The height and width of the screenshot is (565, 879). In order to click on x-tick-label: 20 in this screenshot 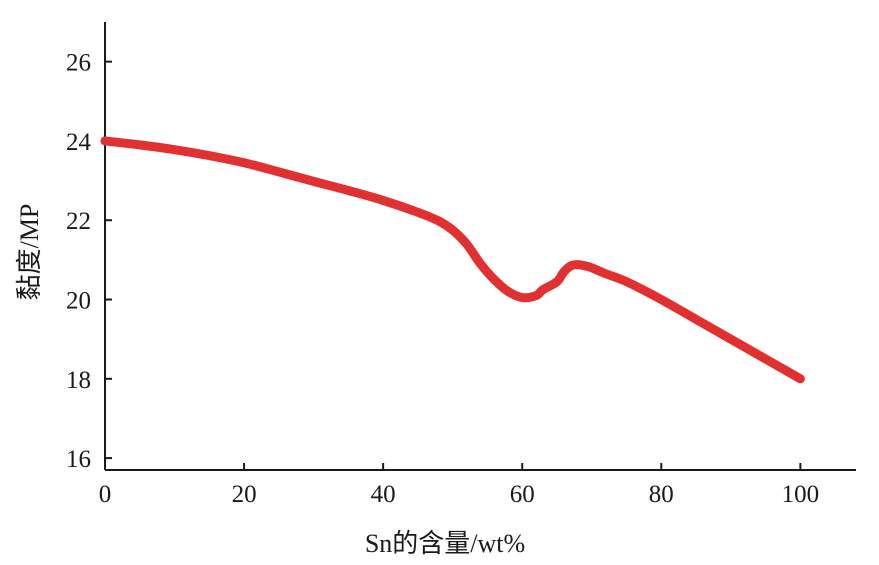, I will do `click(244, 494)`.